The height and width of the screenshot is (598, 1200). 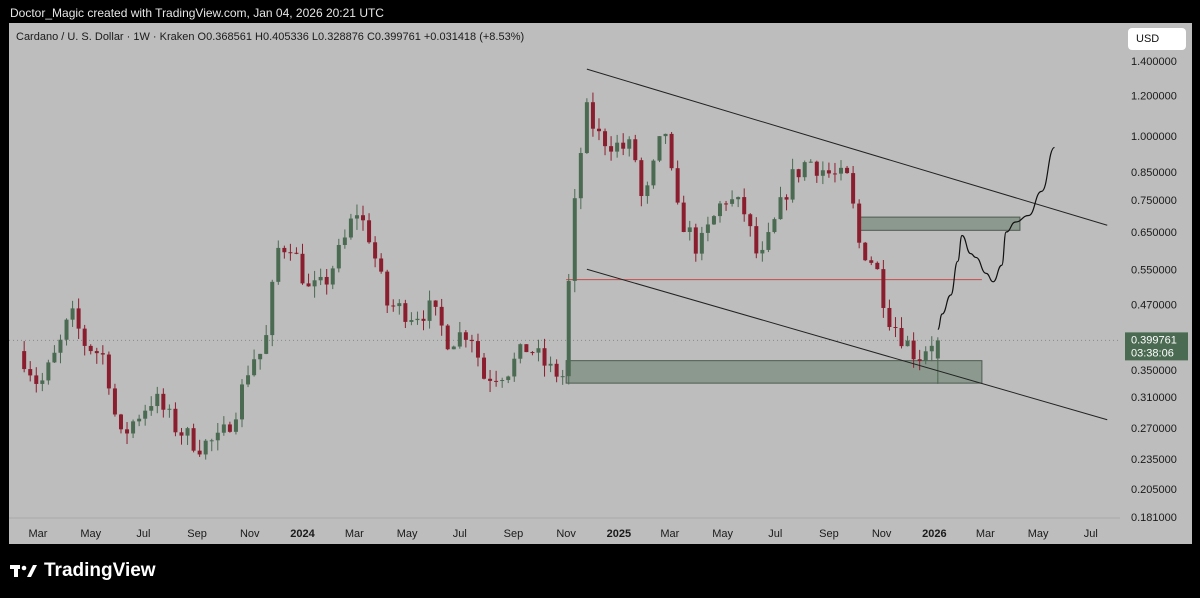 I want to click on brand-logo: TradingView, so click(x=83, y=571).